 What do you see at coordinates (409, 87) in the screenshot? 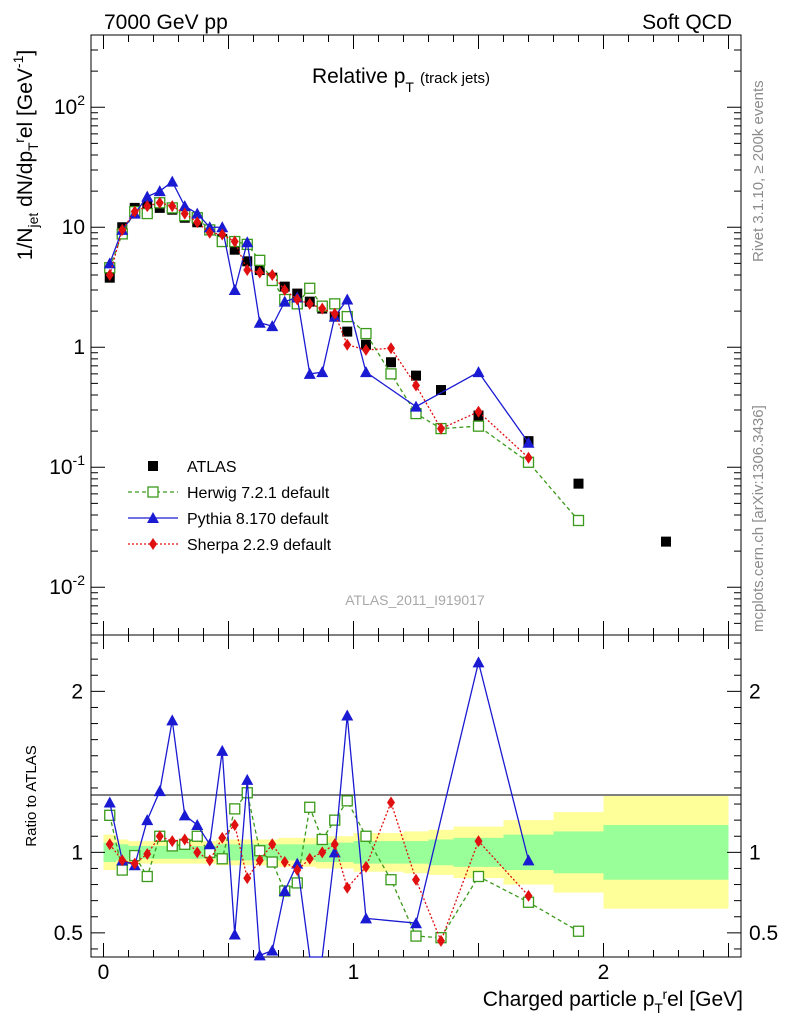
I see `plot-title-sub: T` at bounding box center [409, 87].